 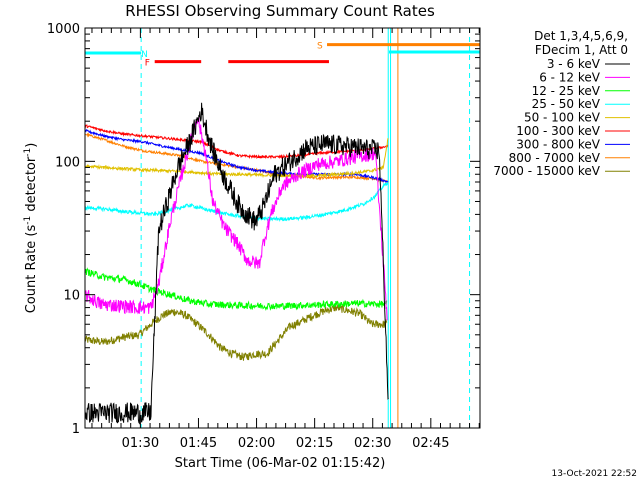 I want to click on x-tick-label: 02:45, so click(x=430, y=443).